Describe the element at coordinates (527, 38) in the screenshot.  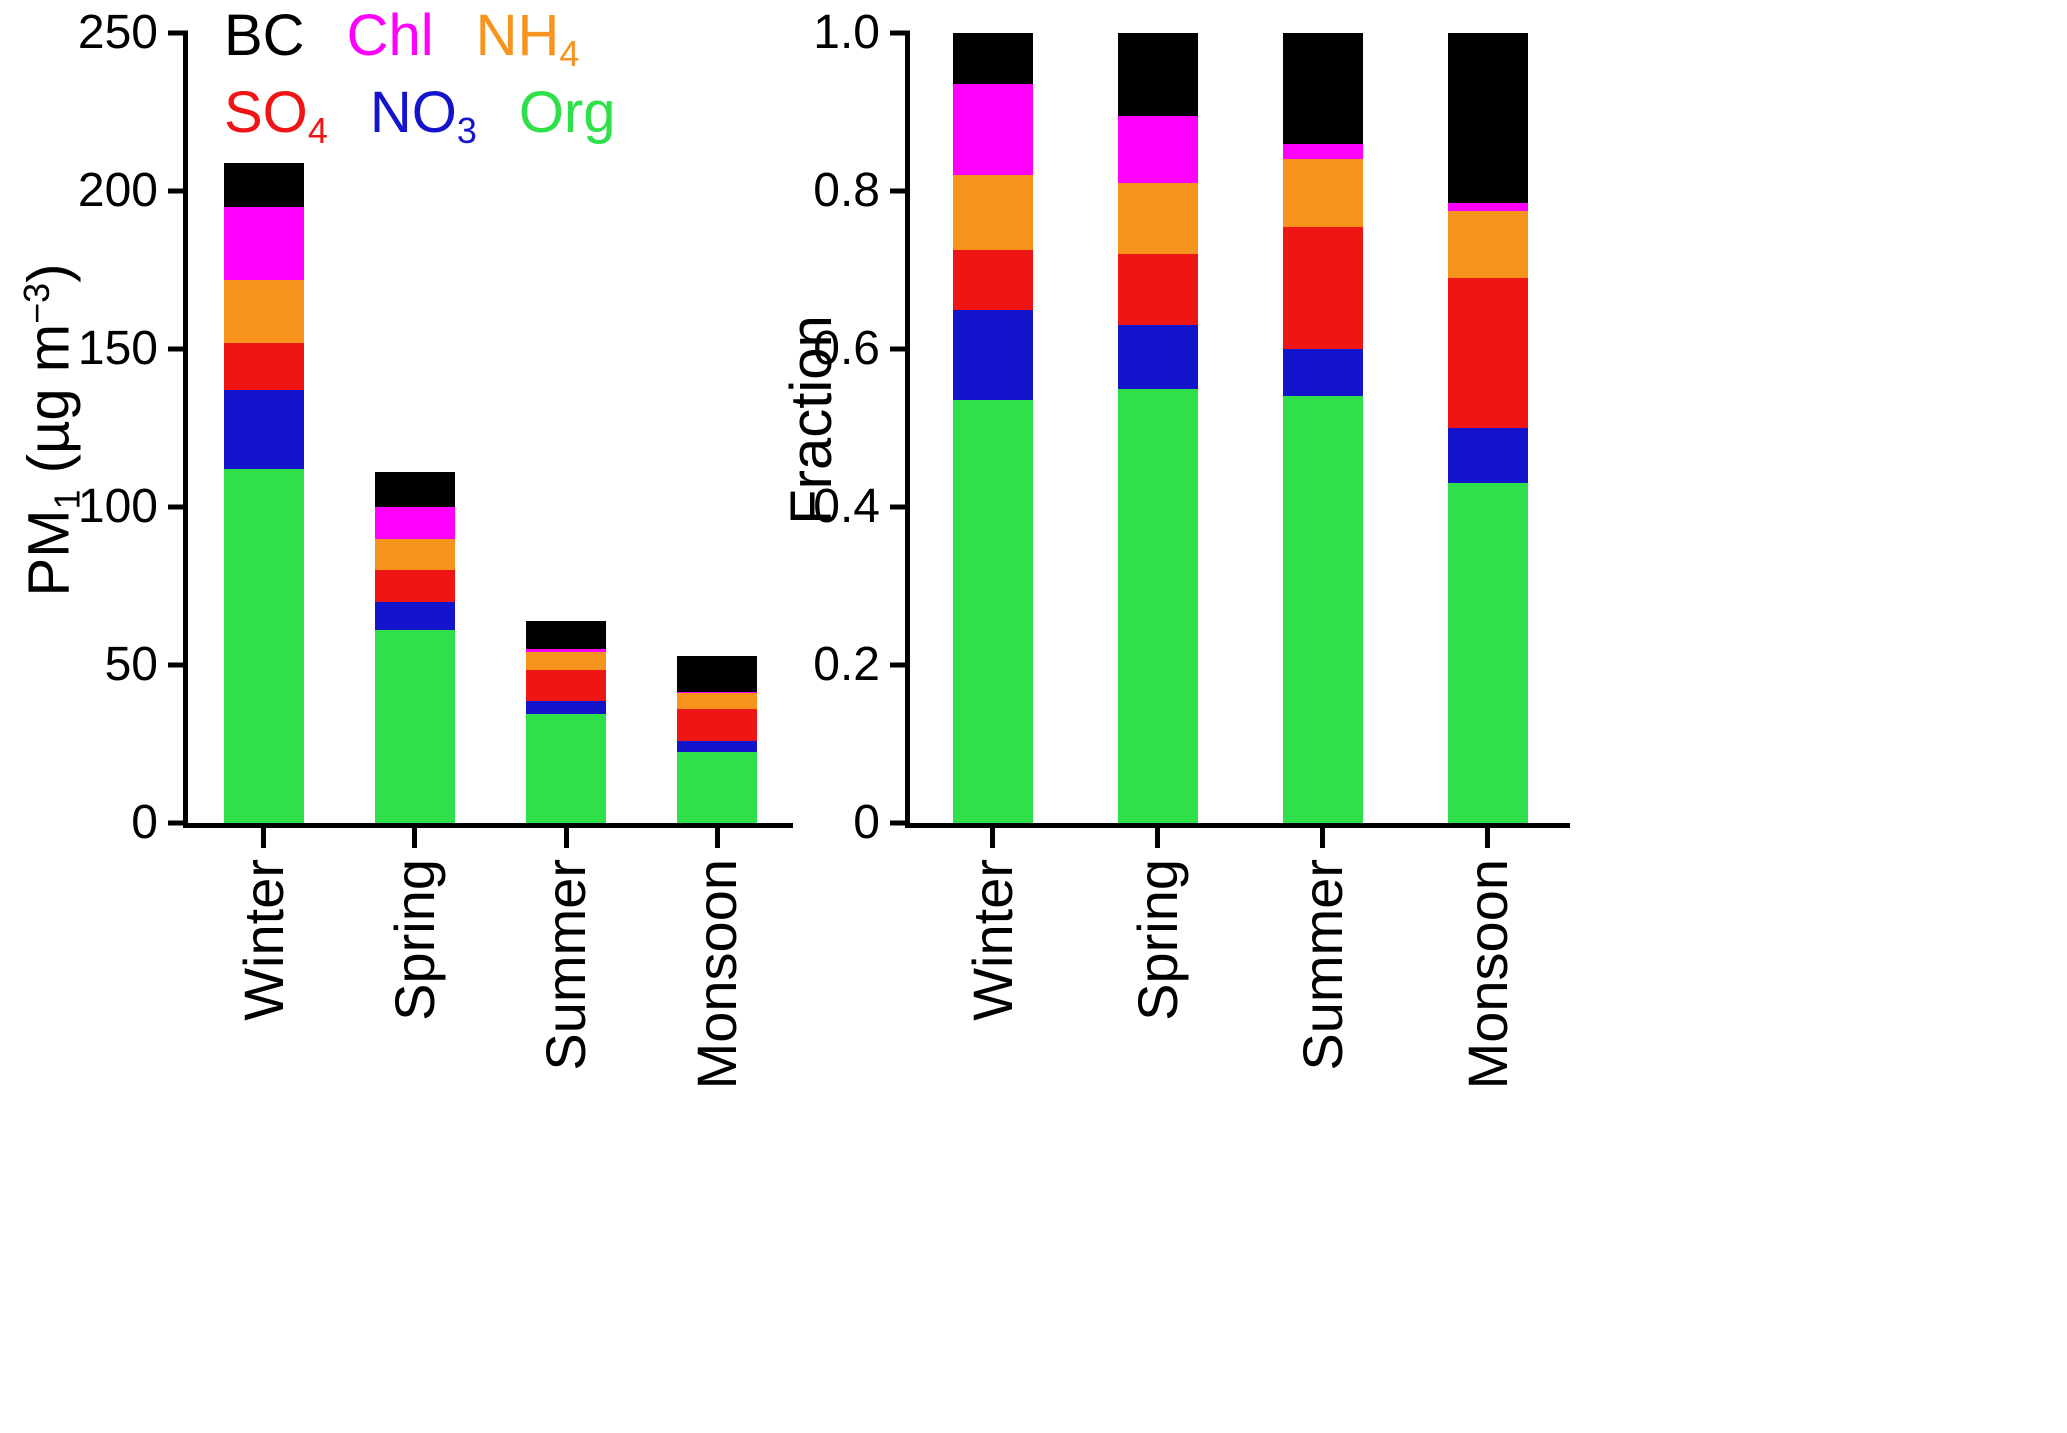
I see `legend-item-nh4: NH4` at that location.